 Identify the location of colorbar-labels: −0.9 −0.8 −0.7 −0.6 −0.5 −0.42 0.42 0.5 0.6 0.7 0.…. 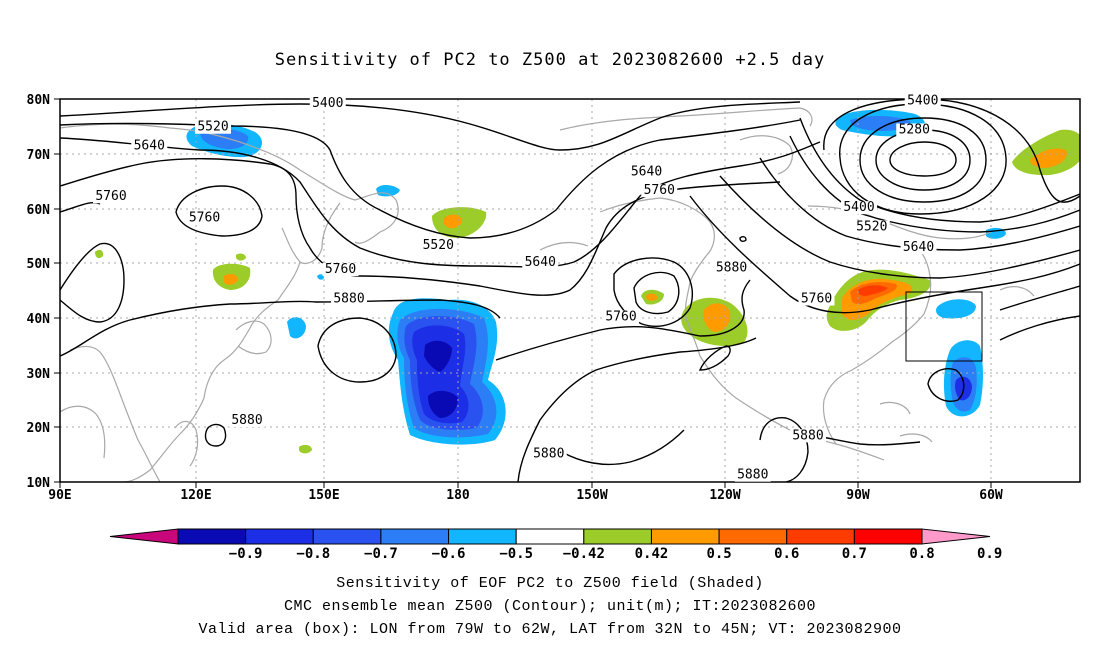
(616, 554).